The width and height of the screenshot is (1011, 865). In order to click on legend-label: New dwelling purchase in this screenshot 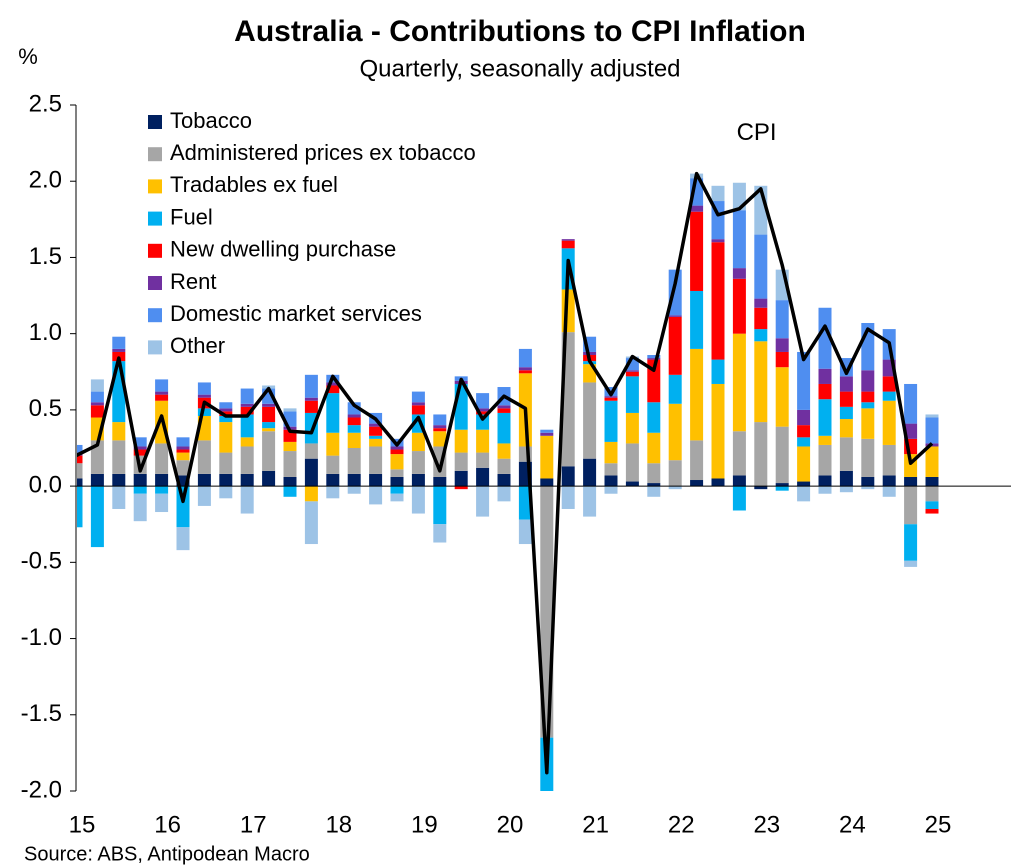, I will do `click(283, 249)`.